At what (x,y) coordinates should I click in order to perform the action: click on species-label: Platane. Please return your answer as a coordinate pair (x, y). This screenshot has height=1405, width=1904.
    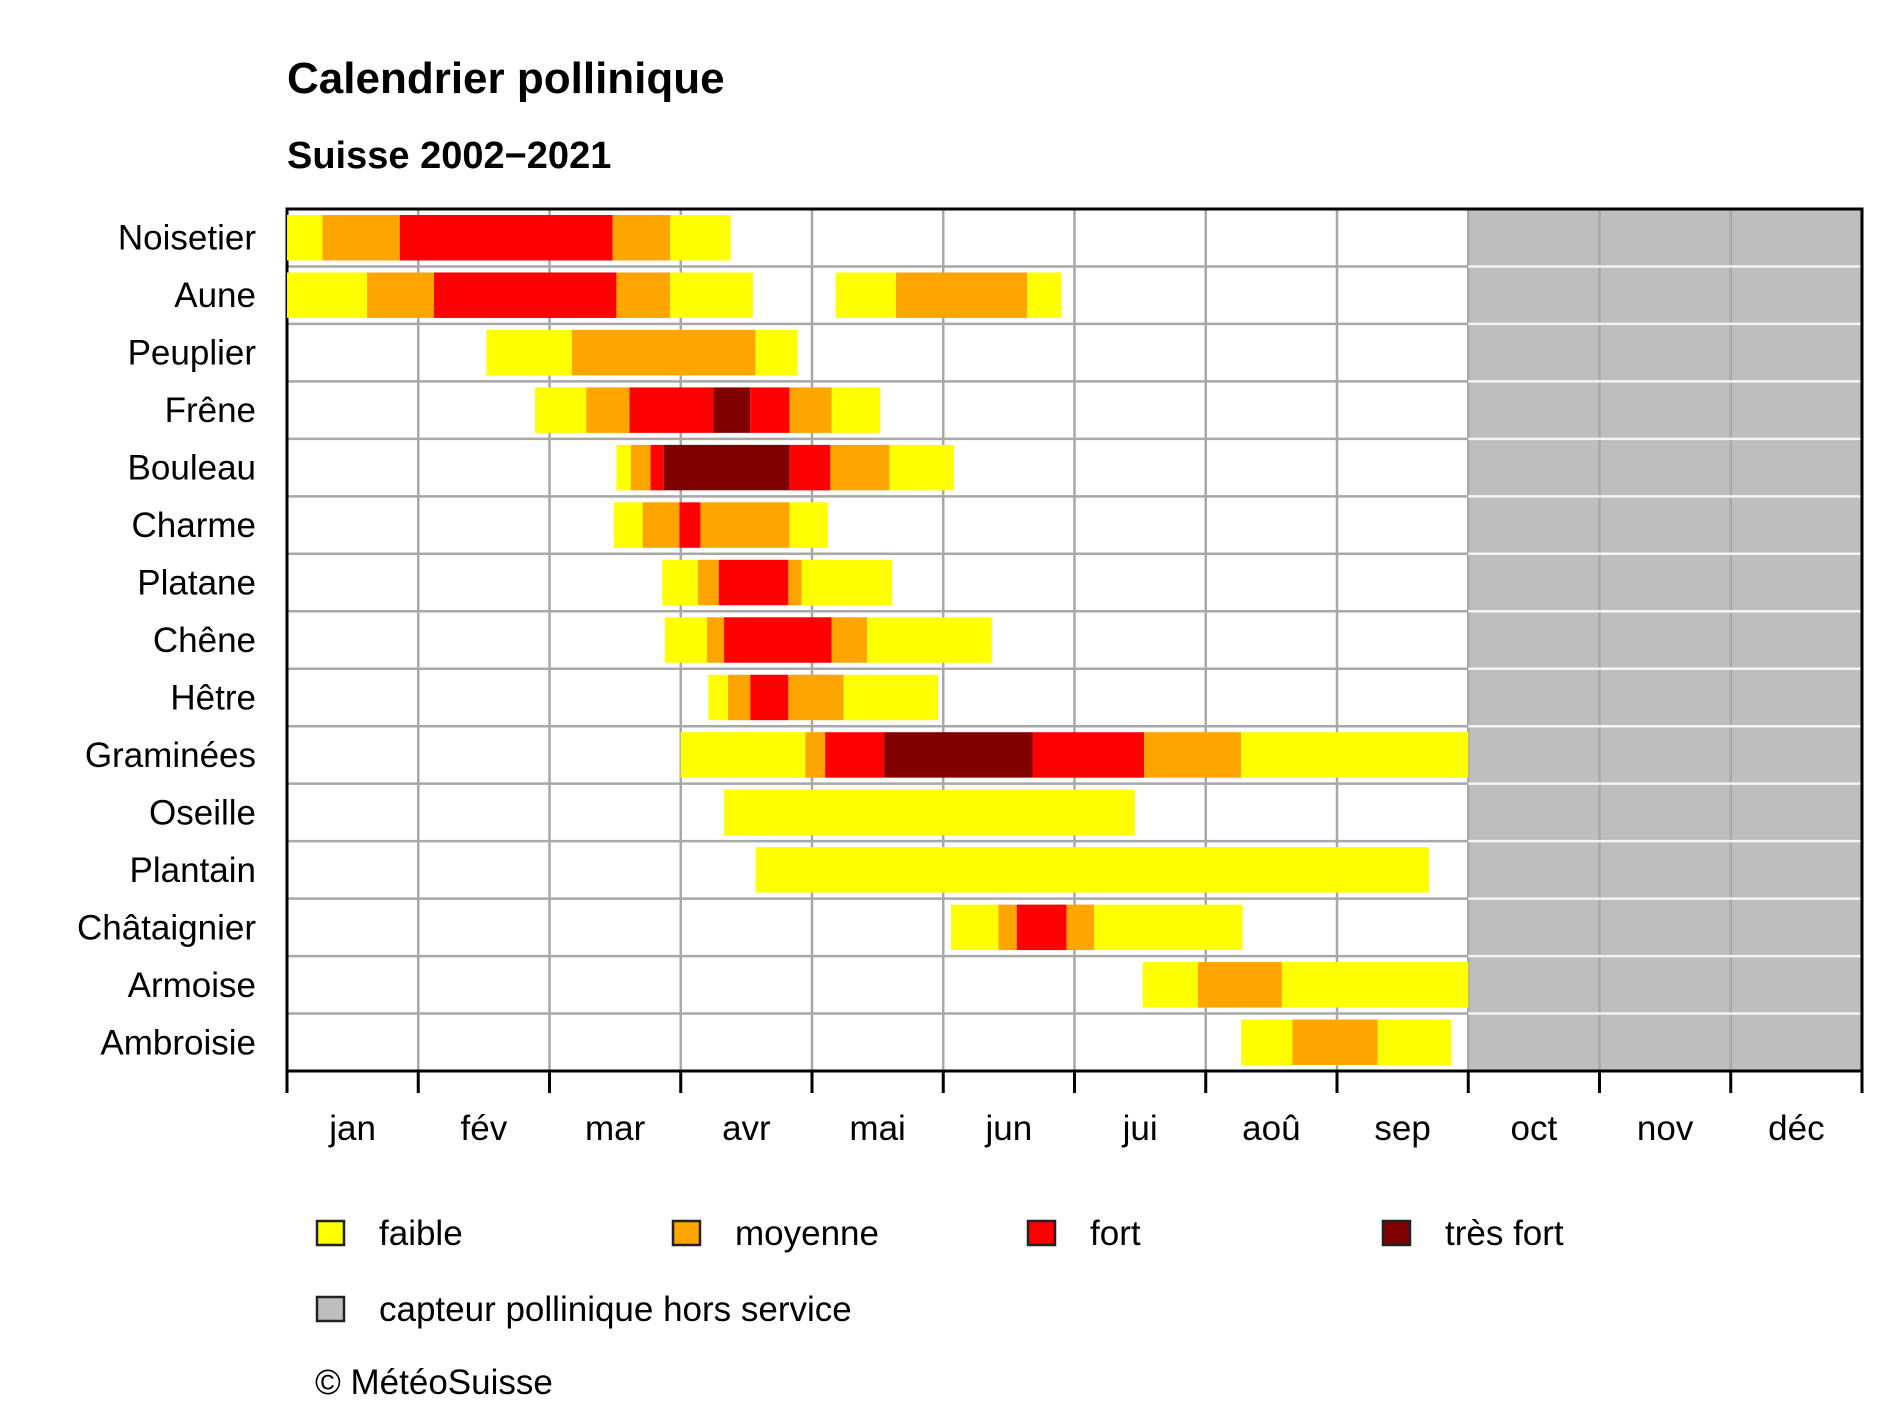
    Looking at the image, I should click on (196, 583).